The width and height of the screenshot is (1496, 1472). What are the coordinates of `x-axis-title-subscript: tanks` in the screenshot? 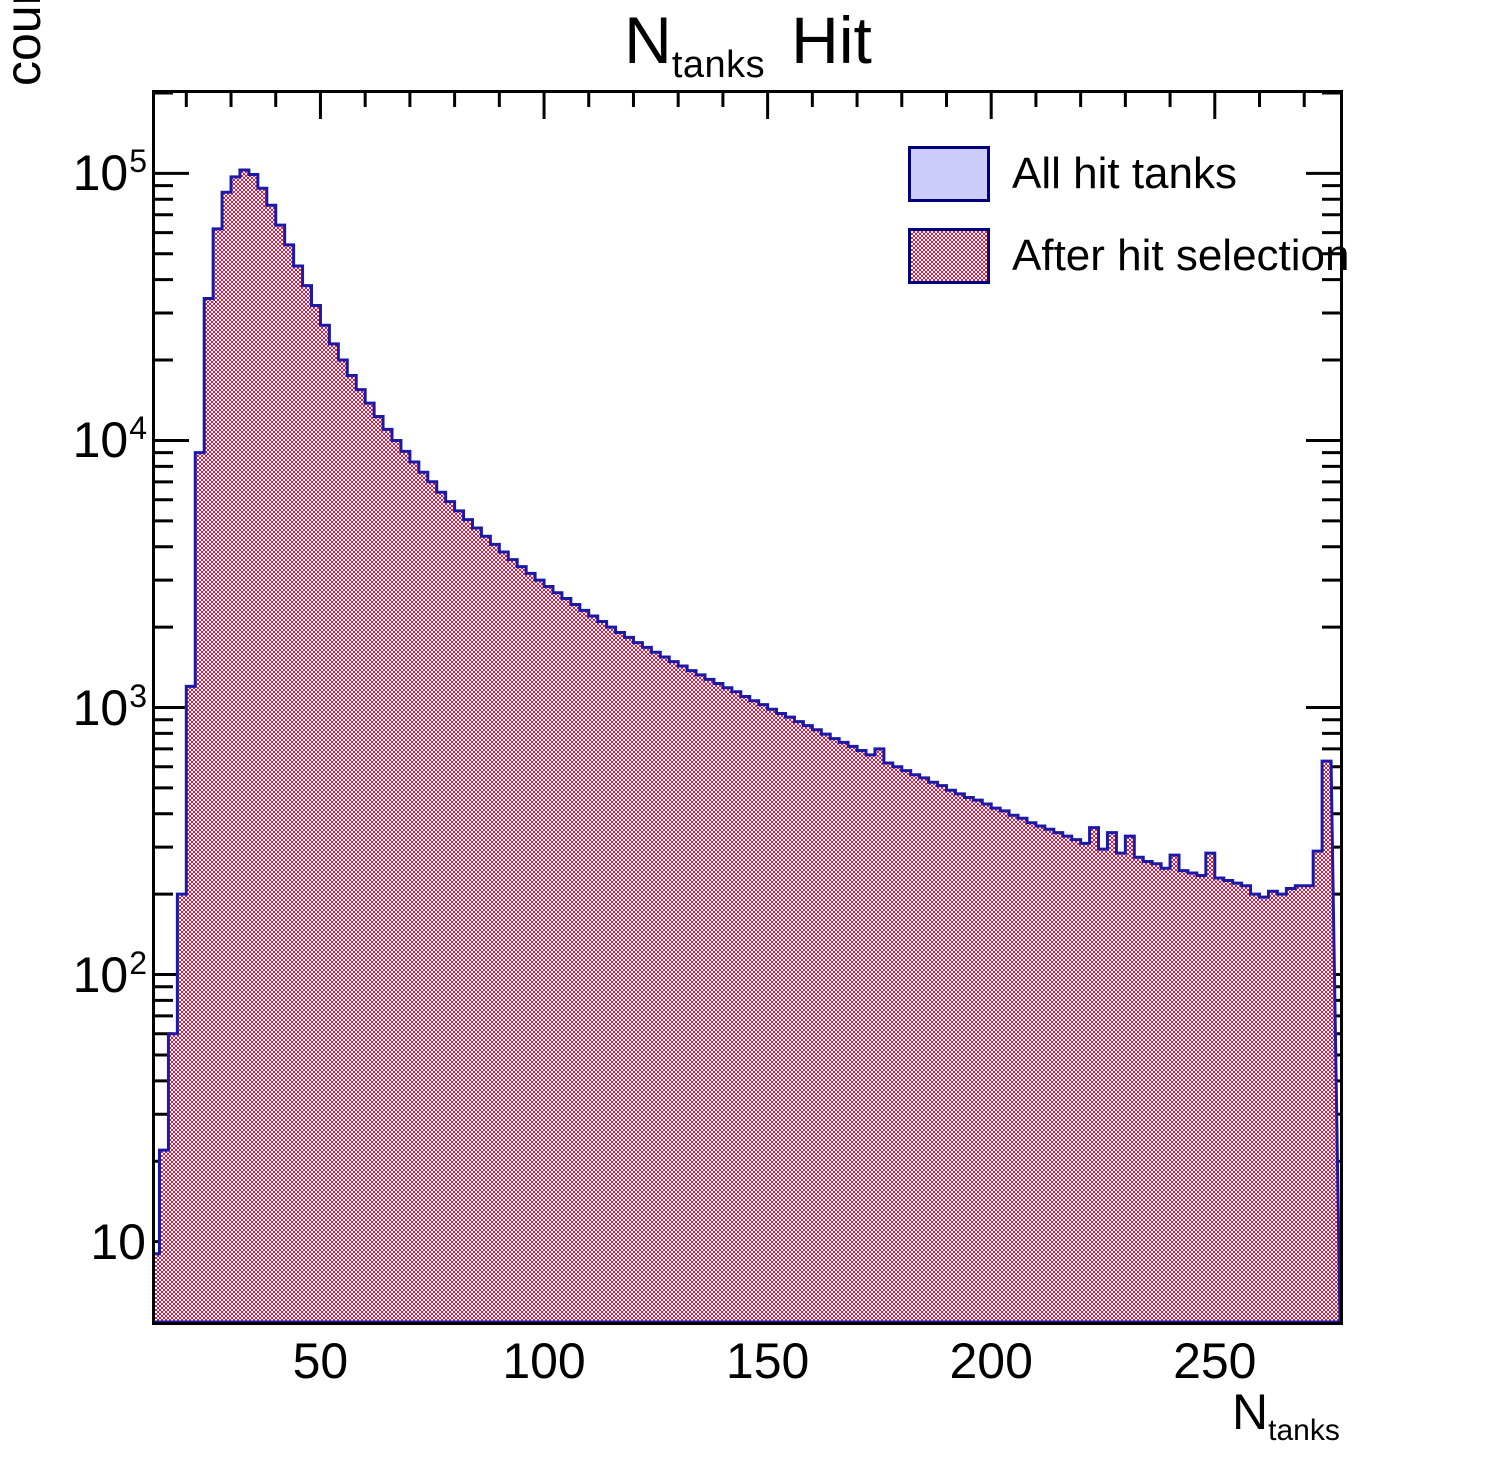 It's located at (1304, 1430).